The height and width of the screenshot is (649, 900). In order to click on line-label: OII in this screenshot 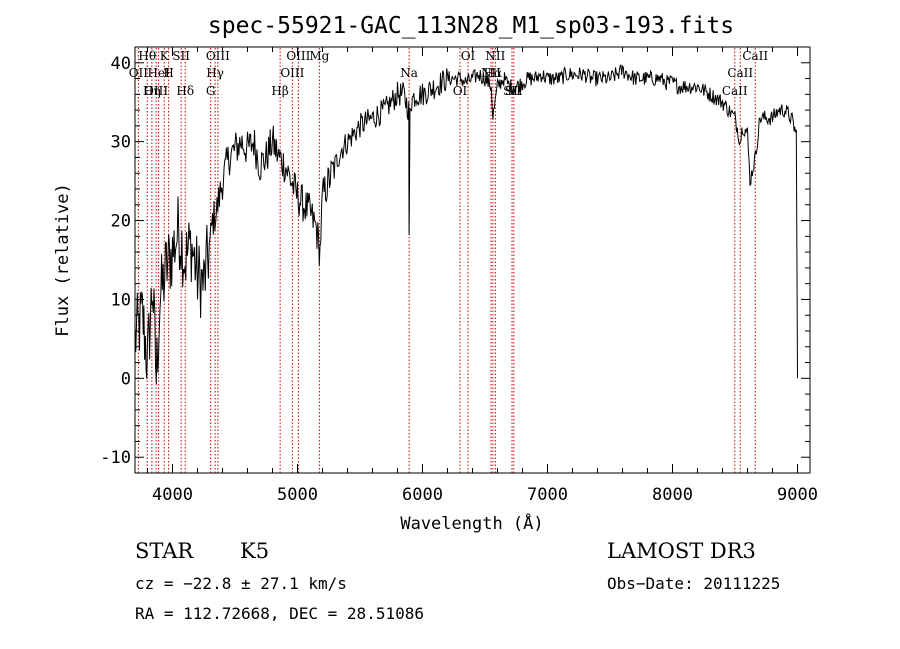, I will do `click(139, 73)`.